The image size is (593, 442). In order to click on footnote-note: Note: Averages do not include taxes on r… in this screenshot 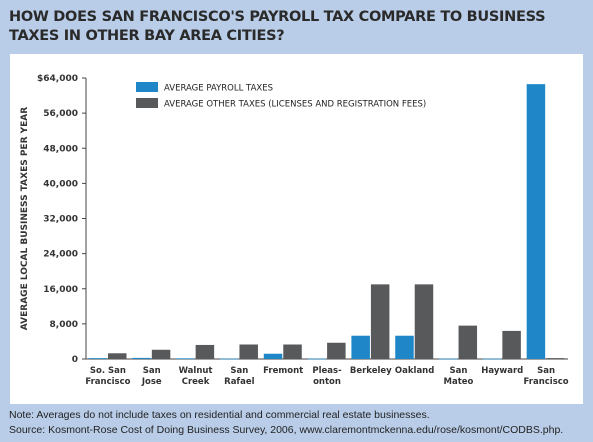, I will do `click(219, 415)`.